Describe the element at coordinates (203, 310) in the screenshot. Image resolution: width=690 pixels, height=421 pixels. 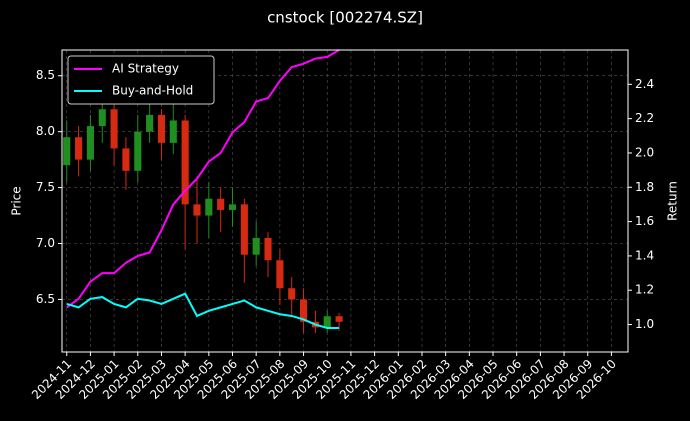
I see `series-line` at that location.